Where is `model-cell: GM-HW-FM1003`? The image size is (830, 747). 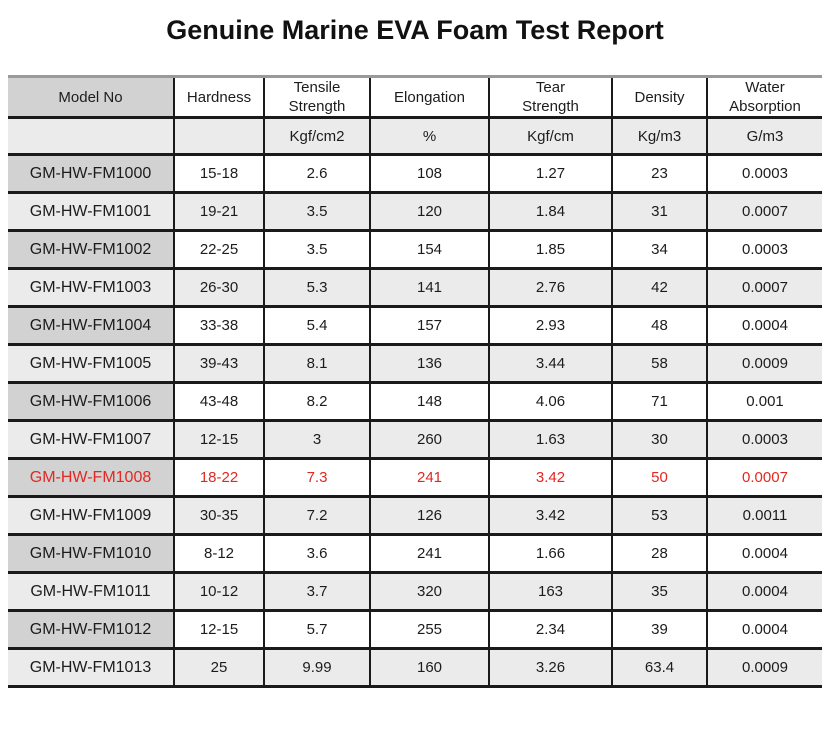
model-cell: GM-HW-FM1003 is located at coordinates (91, 287).